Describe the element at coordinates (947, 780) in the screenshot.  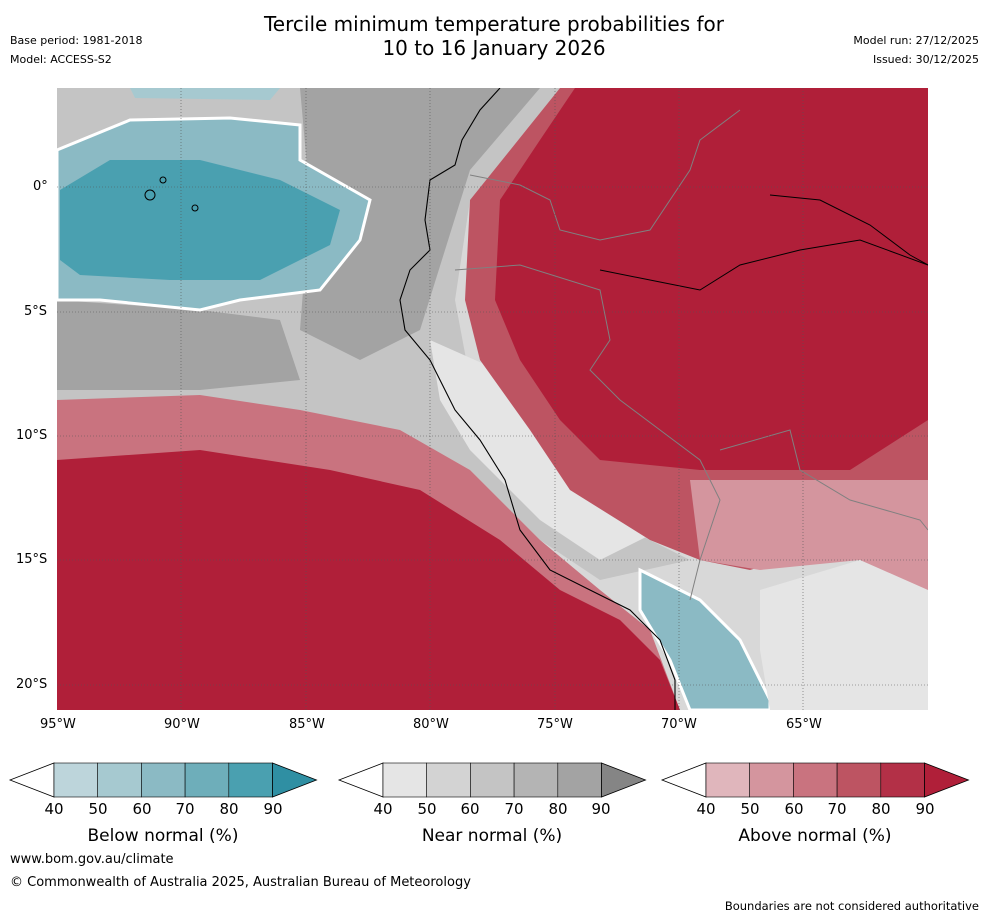
I see `above-colorbar-high-arrow` at that location.